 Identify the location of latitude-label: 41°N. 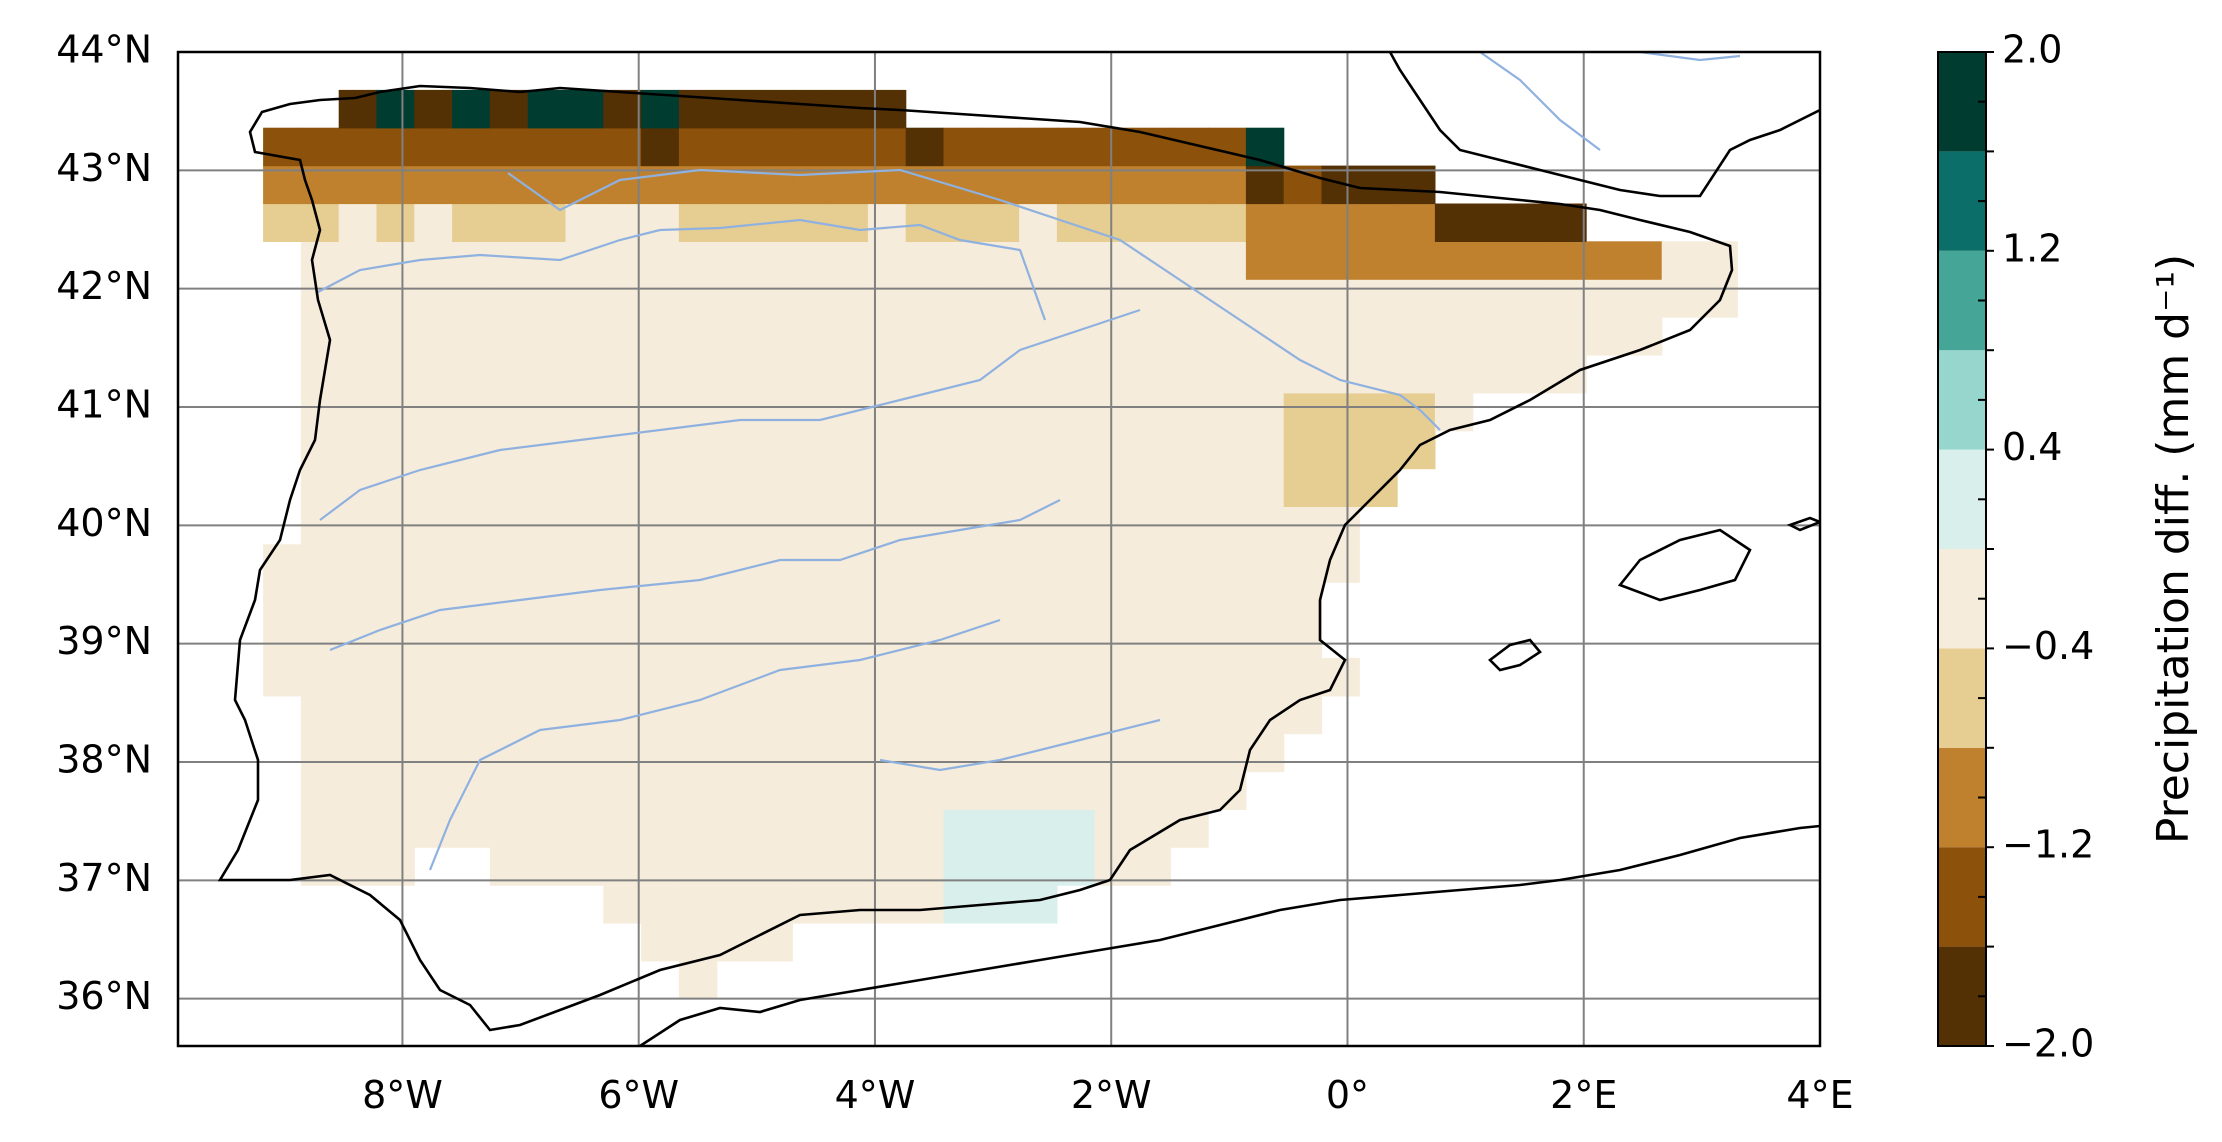
(104, 405).